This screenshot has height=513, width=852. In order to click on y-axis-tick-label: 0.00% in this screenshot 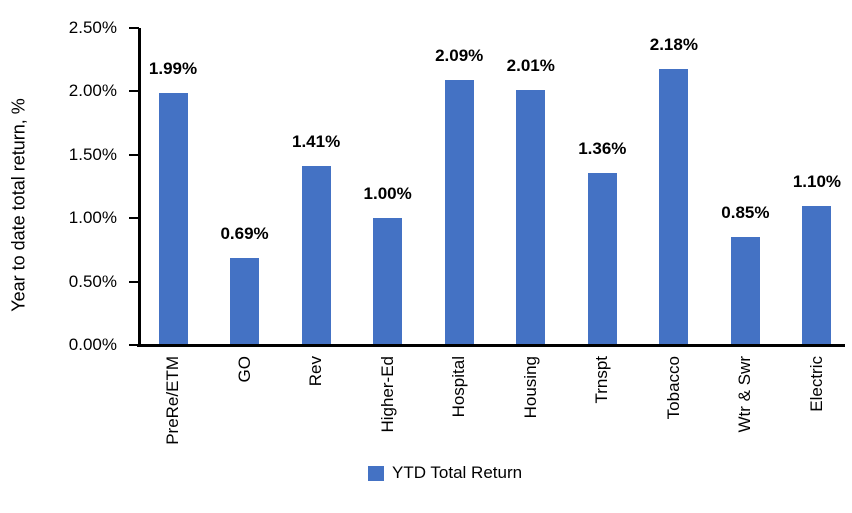, I will do `click(92, 344)`.